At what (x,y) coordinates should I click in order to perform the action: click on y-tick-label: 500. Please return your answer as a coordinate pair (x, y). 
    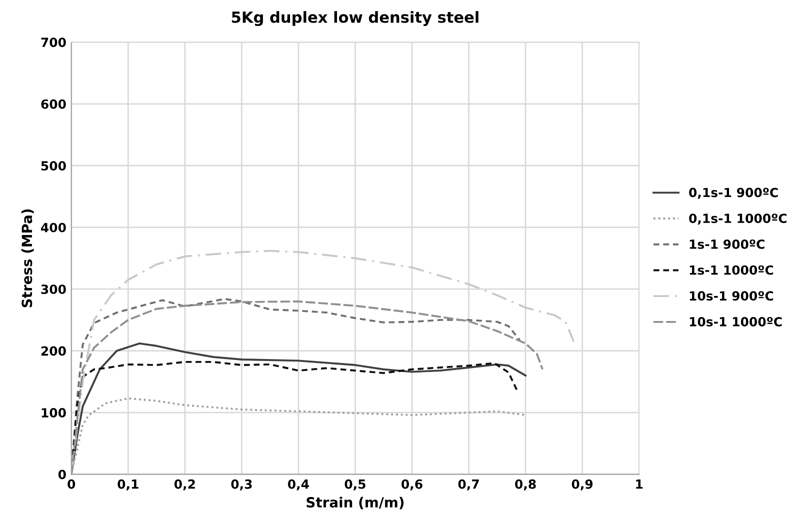
    Looking at the image, I should click on (53, 166).